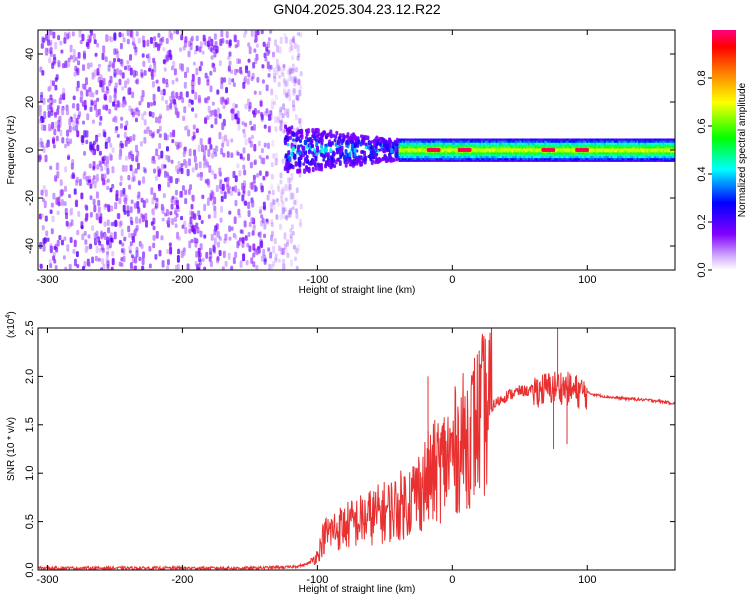 The width and height of the screenshot is (750, 600). I want to click on spectrogram-ylabel: Frequency (Hz), so click(11, 150).